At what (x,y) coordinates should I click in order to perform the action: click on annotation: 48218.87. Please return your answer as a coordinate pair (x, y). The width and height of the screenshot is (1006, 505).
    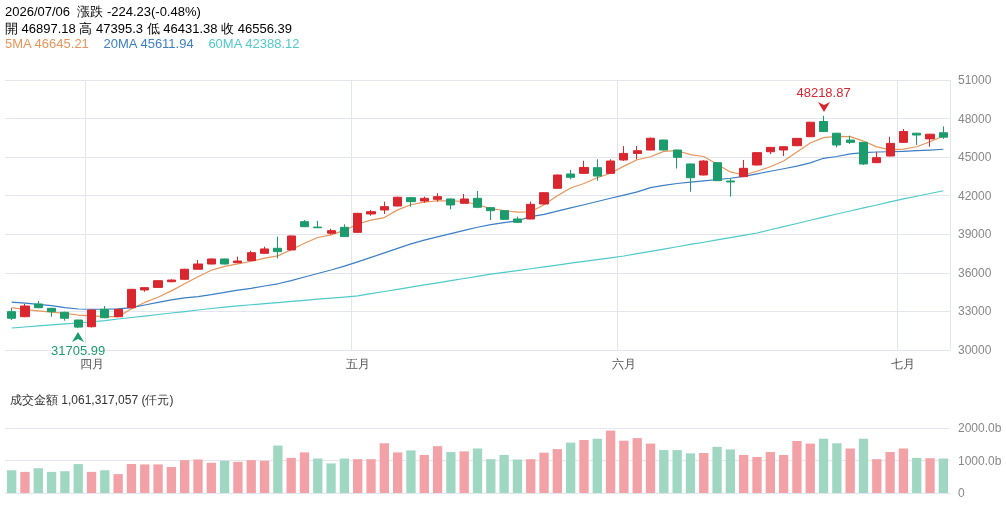
    Looking at the image, I should click on (823, 92).